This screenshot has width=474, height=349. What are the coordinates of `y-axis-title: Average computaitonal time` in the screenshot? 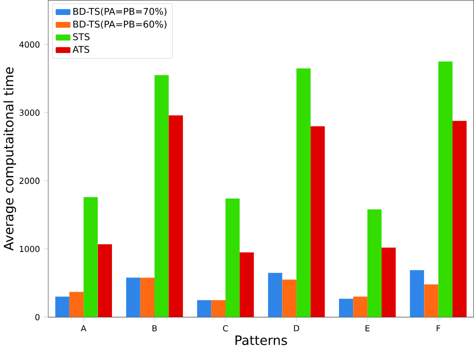 It's located at (9, 159).